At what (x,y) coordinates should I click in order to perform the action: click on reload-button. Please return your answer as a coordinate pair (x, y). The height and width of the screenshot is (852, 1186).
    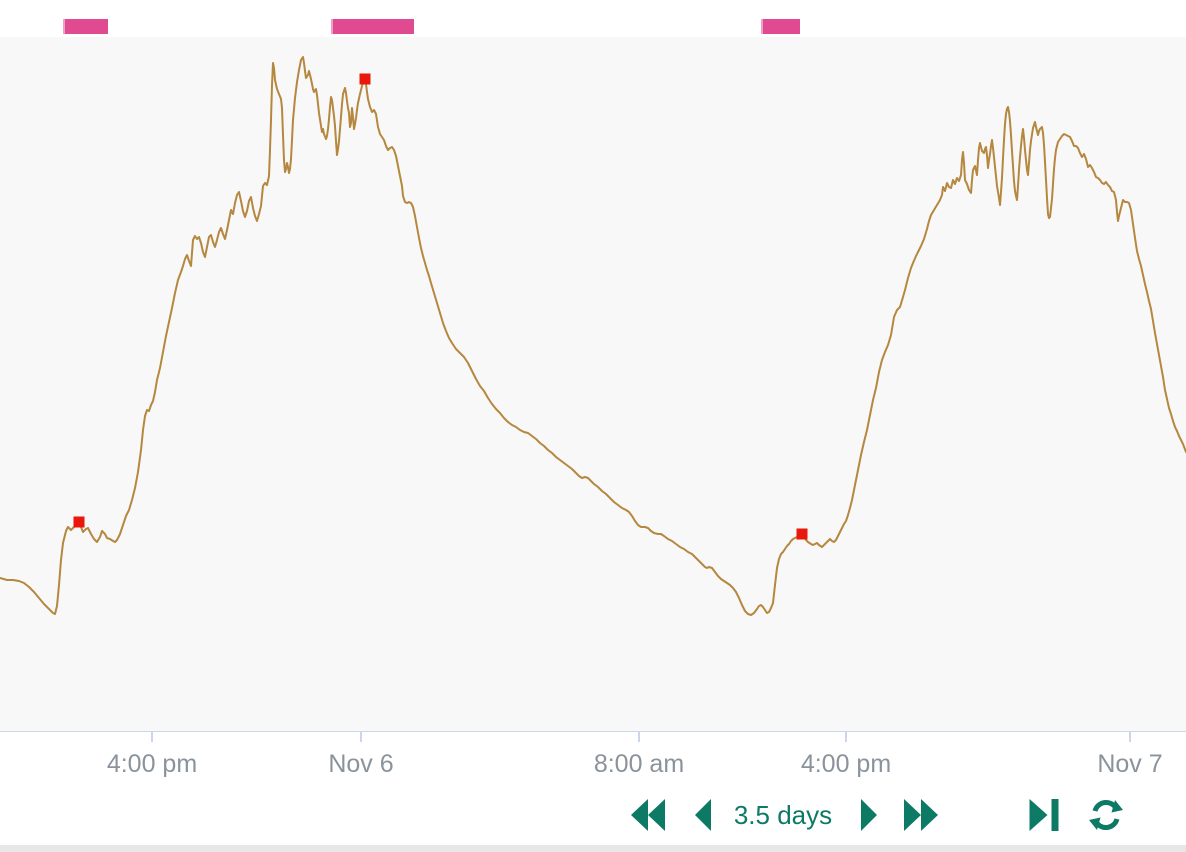
    Looking at the image, I should click on (1106, 815).